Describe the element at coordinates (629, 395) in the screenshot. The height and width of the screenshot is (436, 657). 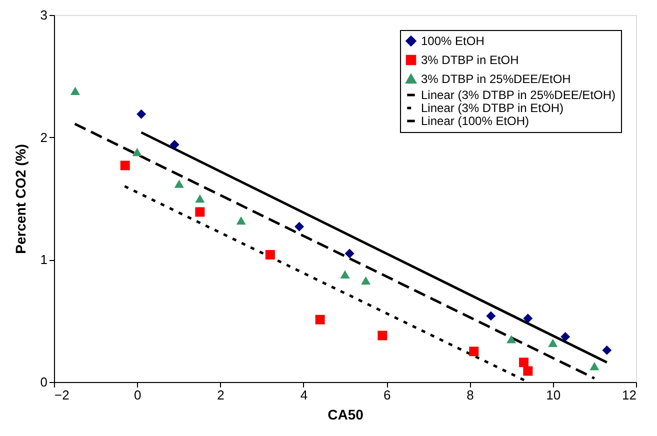
I see `x-tick-label: 12` at that location.